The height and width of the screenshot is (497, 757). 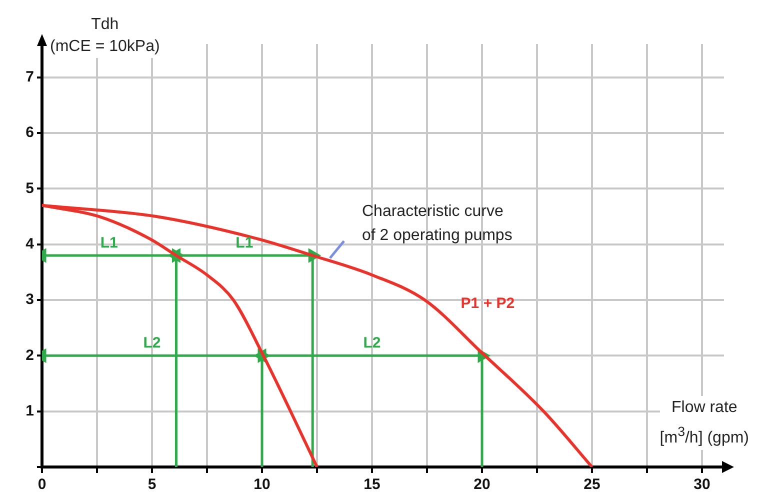 What do you see at coordinates (105, 36) in the screenshot?
I see `y-axis-title: Tdh (mCE = 10kPa)` at bounding box center [105, 36].